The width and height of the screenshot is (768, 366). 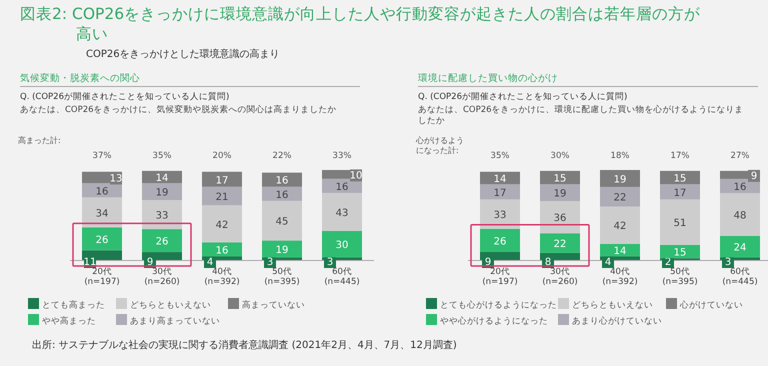 I want to click on annotation: 27%, so click(x=740, y=156).